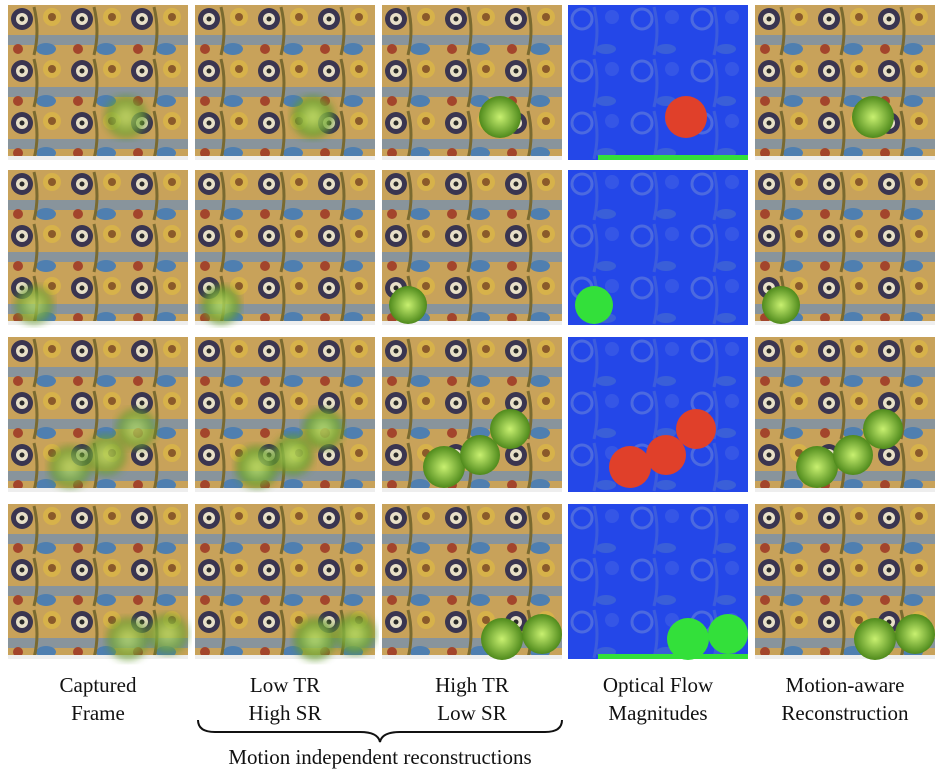 The width and height of the screenshot is (940, 773). I want to click on column-caption: Magnitudes, so click(657, 713).